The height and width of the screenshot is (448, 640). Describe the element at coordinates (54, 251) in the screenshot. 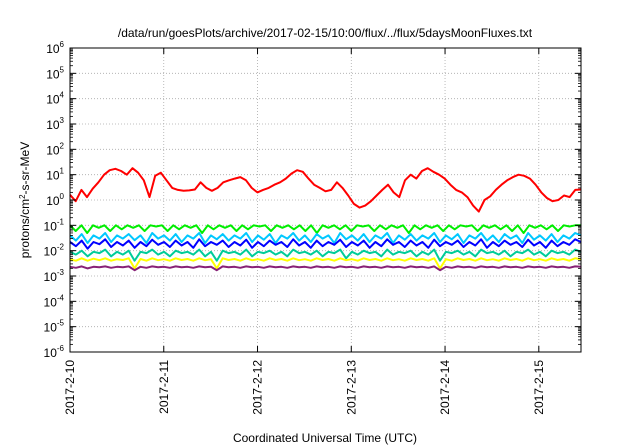

I see `y-tick-label: 10⁻²` at that location.